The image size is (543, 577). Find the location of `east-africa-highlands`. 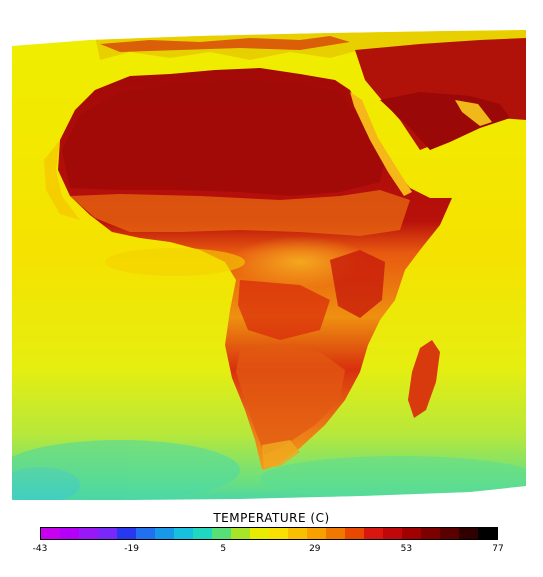

east-africa-highlands is located at coordinates (357, 284).